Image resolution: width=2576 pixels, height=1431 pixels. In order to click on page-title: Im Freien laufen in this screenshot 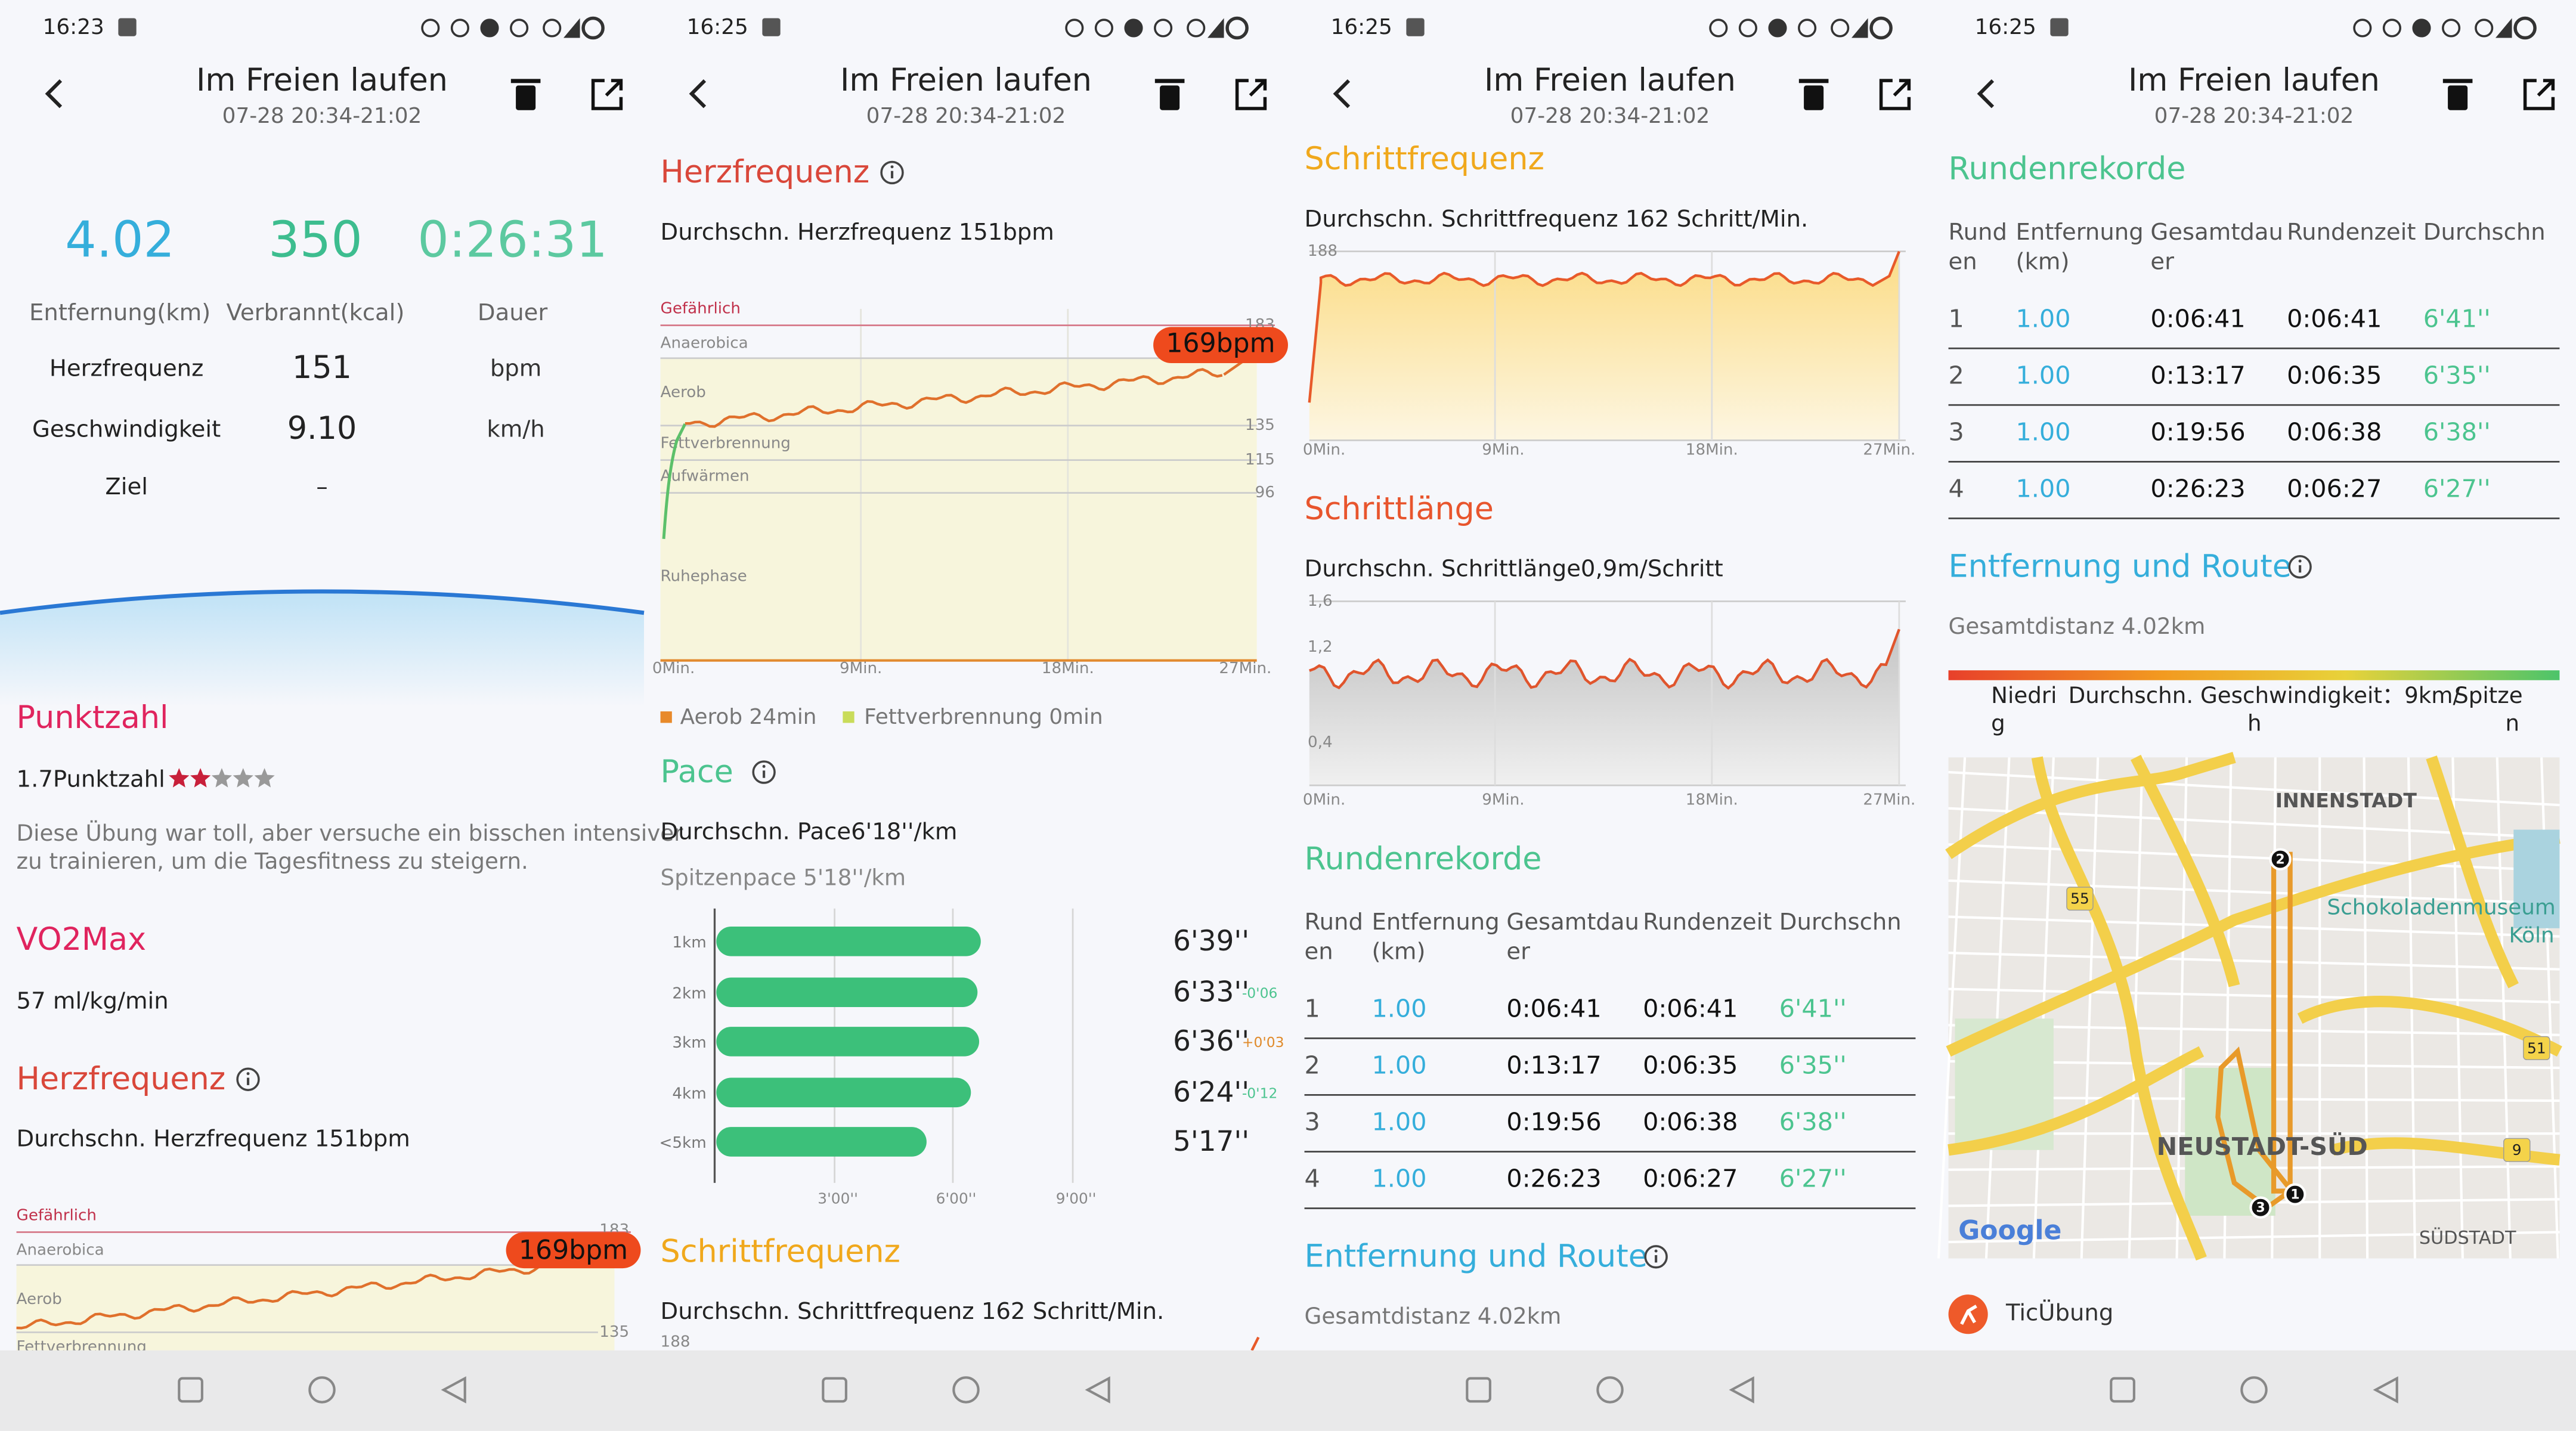, I will do `click(1610, 80)`.